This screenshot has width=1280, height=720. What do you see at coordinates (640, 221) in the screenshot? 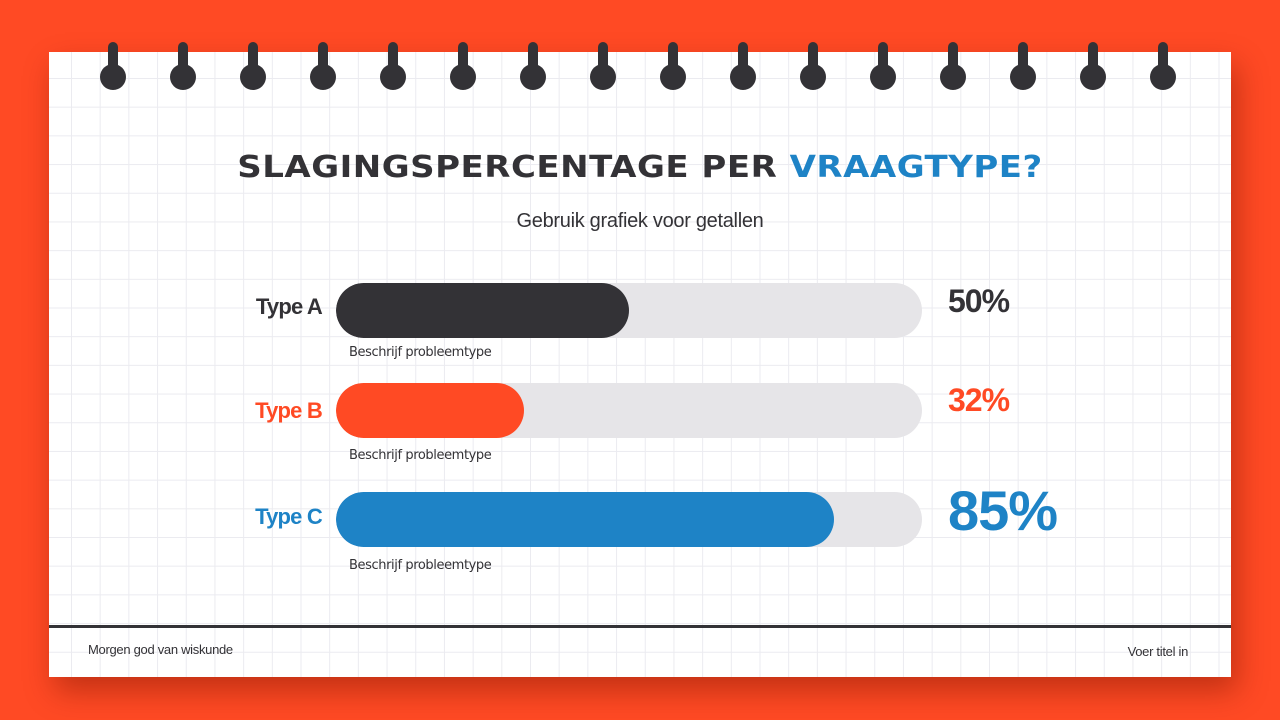
I see `slide-subtitle: Gebruik grafiek voor getallen` at bounding box center [640, 221].